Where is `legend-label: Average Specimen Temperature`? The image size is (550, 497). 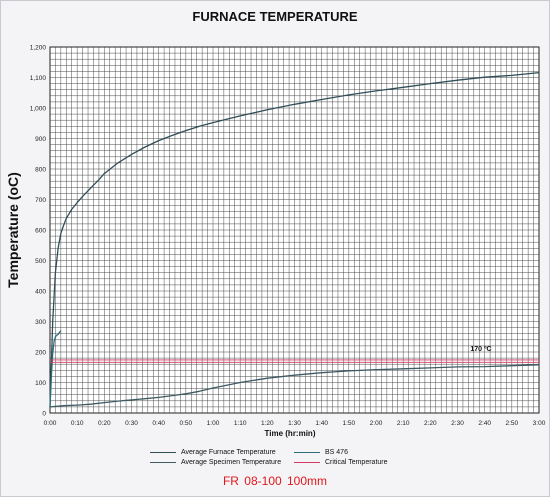
legend-label: Average Specimen Temperature is located at coordinates (231, 462).